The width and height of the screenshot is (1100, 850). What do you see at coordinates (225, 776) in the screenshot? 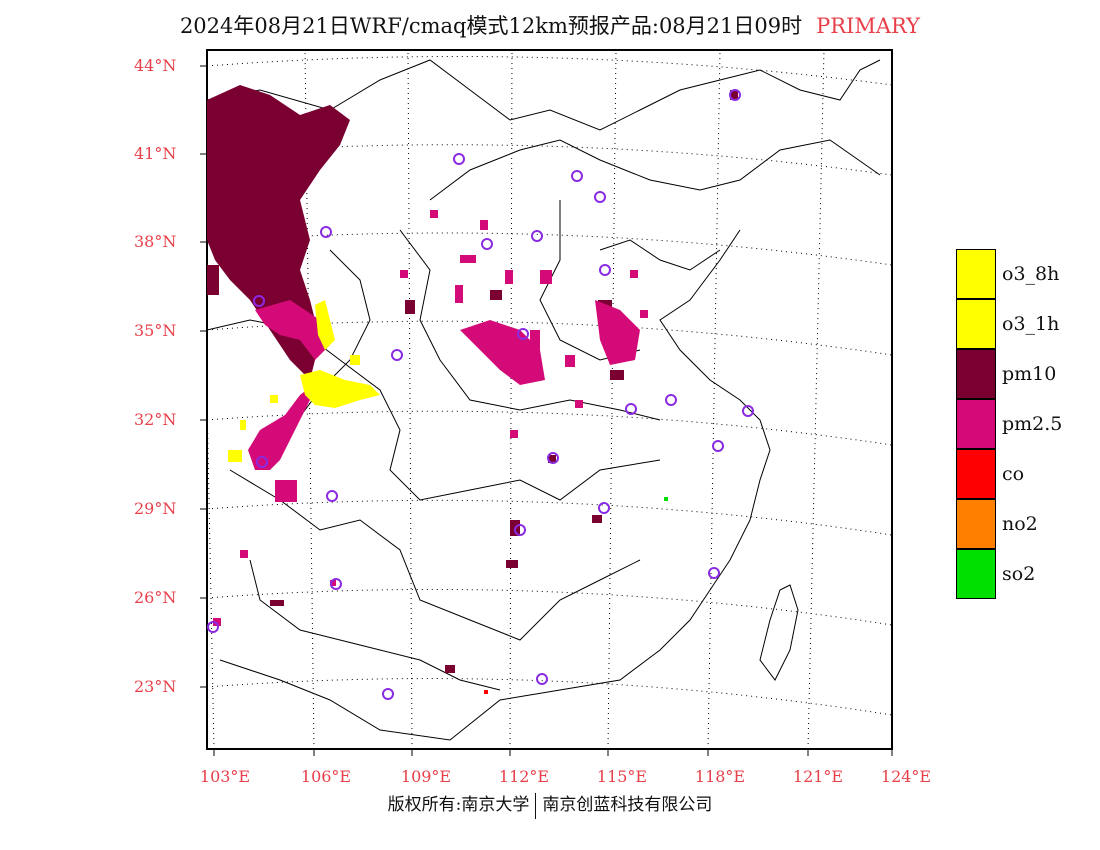
I see `lon-label-103e: 103°E` at bounding box center [225, 776].